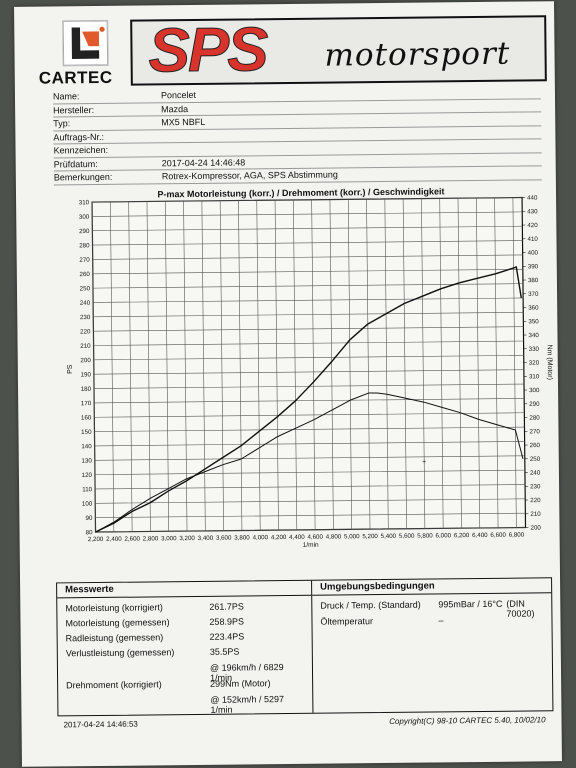 This screenshot has height=768, width=576. Describe the element at coordinates (533, 253) in the screenshot. I see `y-right-tick-label: 400` at that location.